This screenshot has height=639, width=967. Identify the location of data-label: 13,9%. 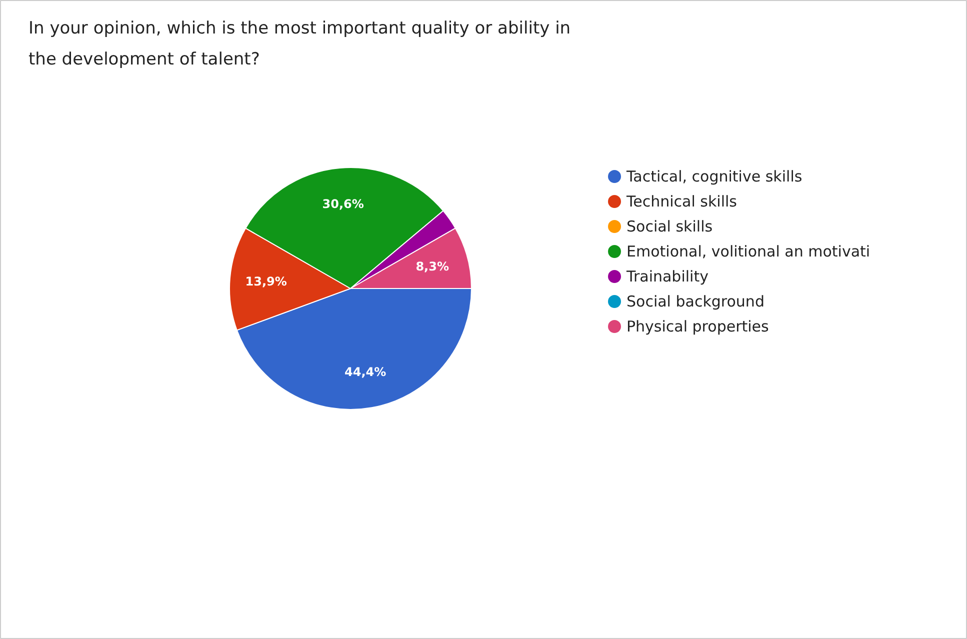
(266, 281).